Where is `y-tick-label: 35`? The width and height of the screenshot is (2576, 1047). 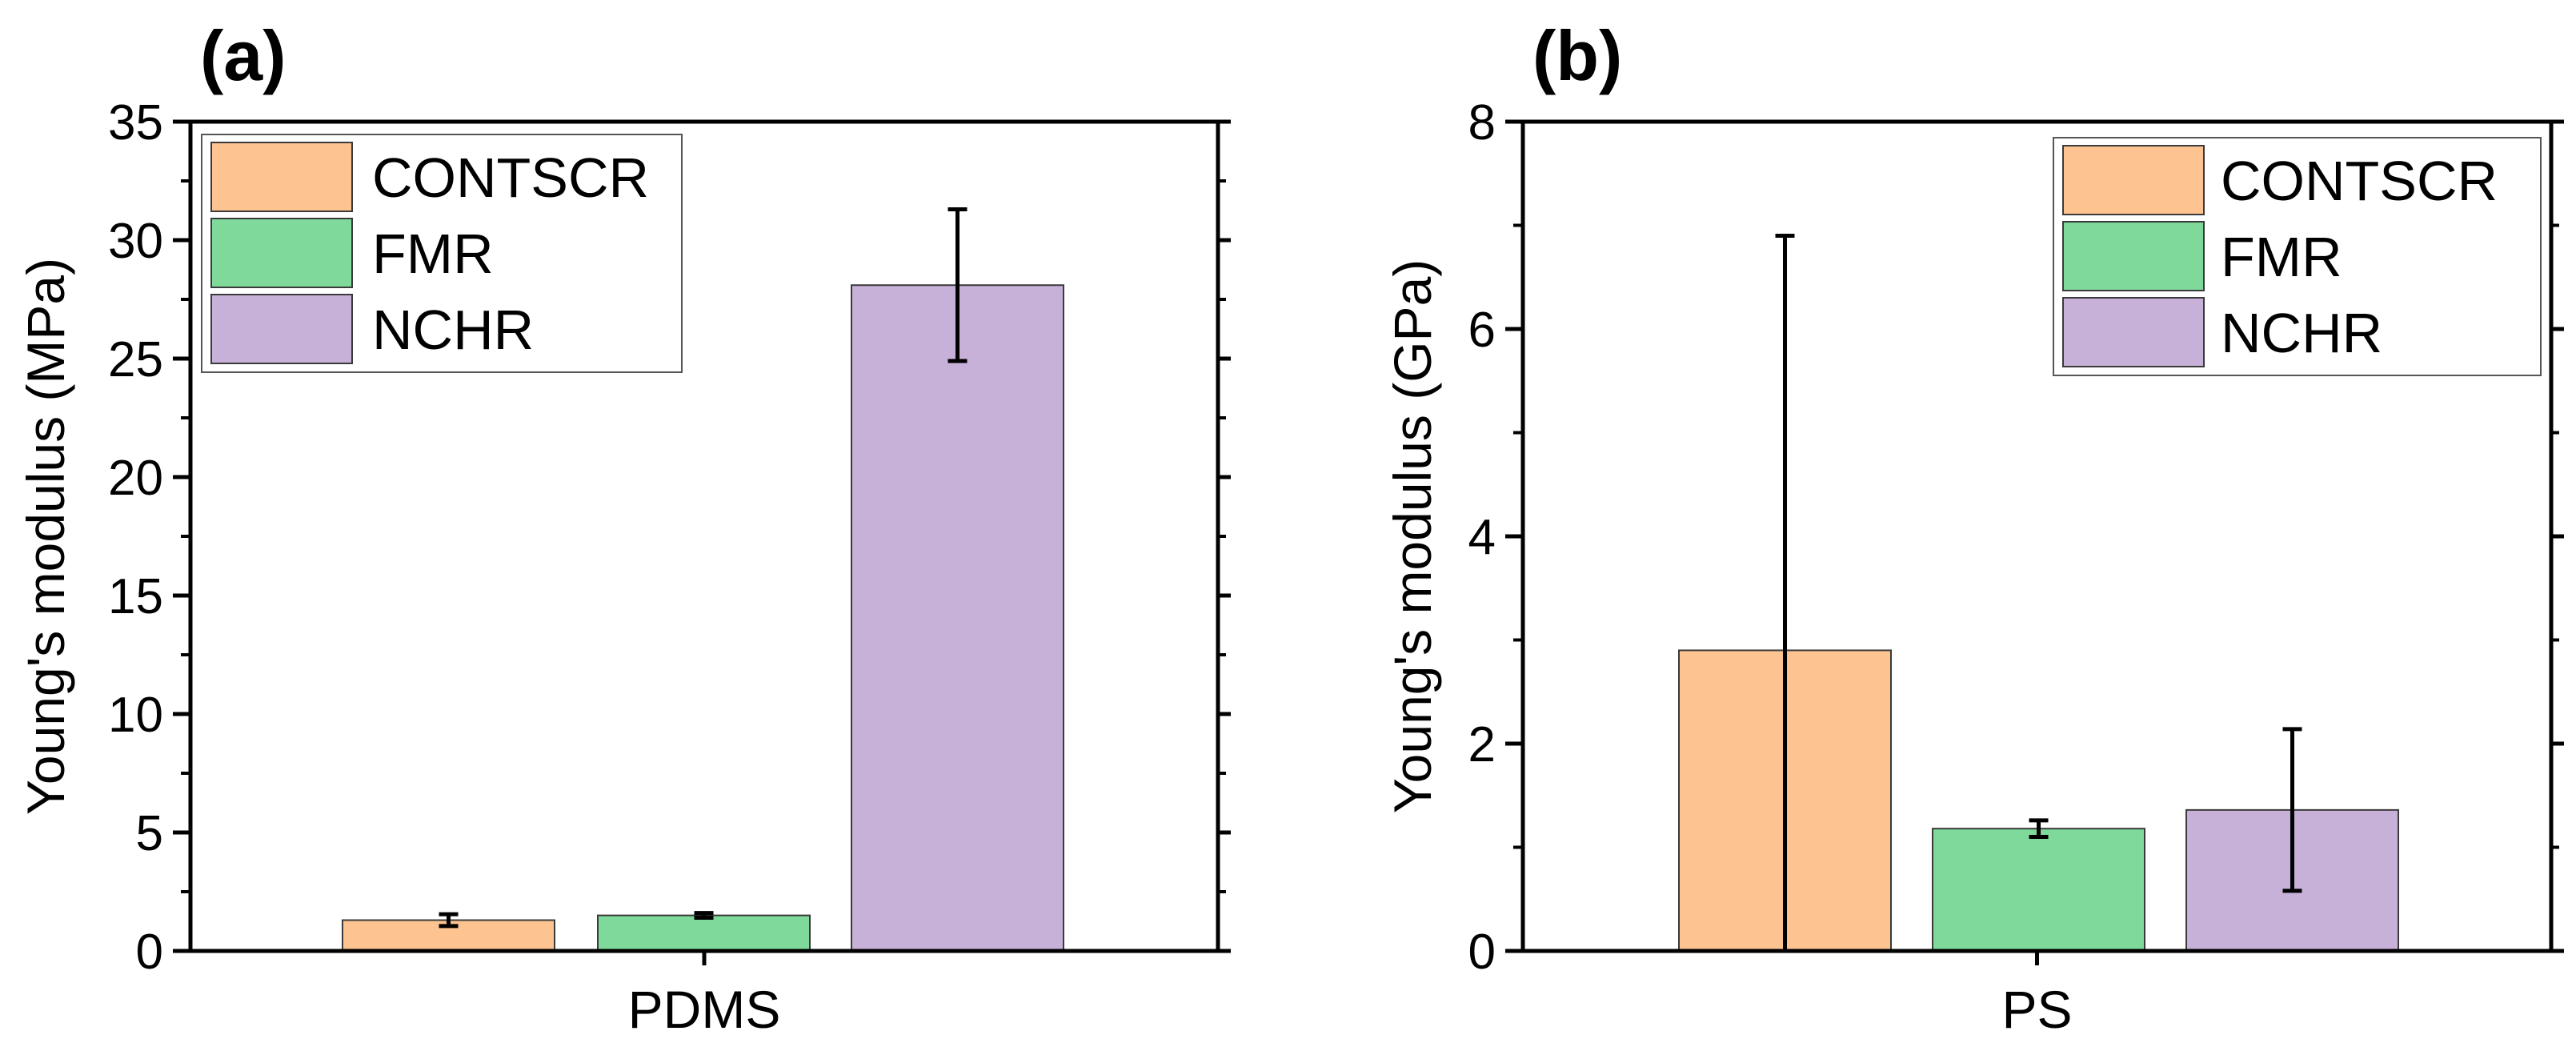 y-tick-label: 35 is located at coordinates (135, 122).